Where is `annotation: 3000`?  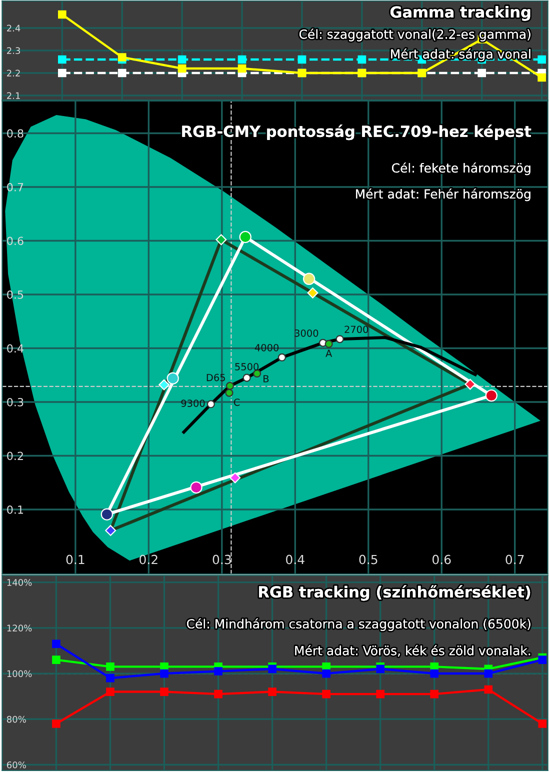
annotation: 3000 is located at coordinates (306, 333).